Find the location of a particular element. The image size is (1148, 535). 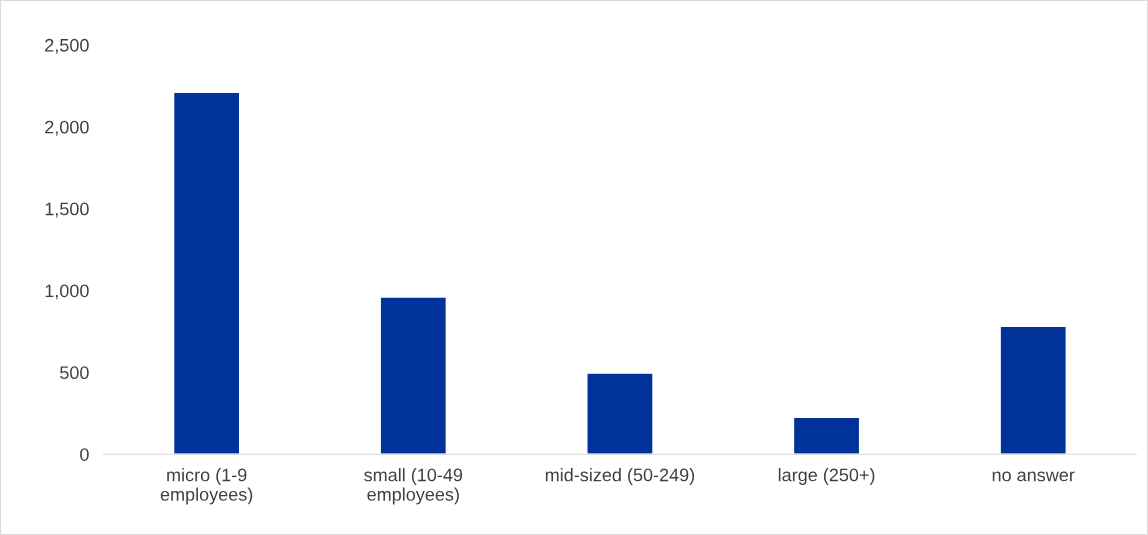

y-tick-label: 500 is located at coordinates (74, 373).